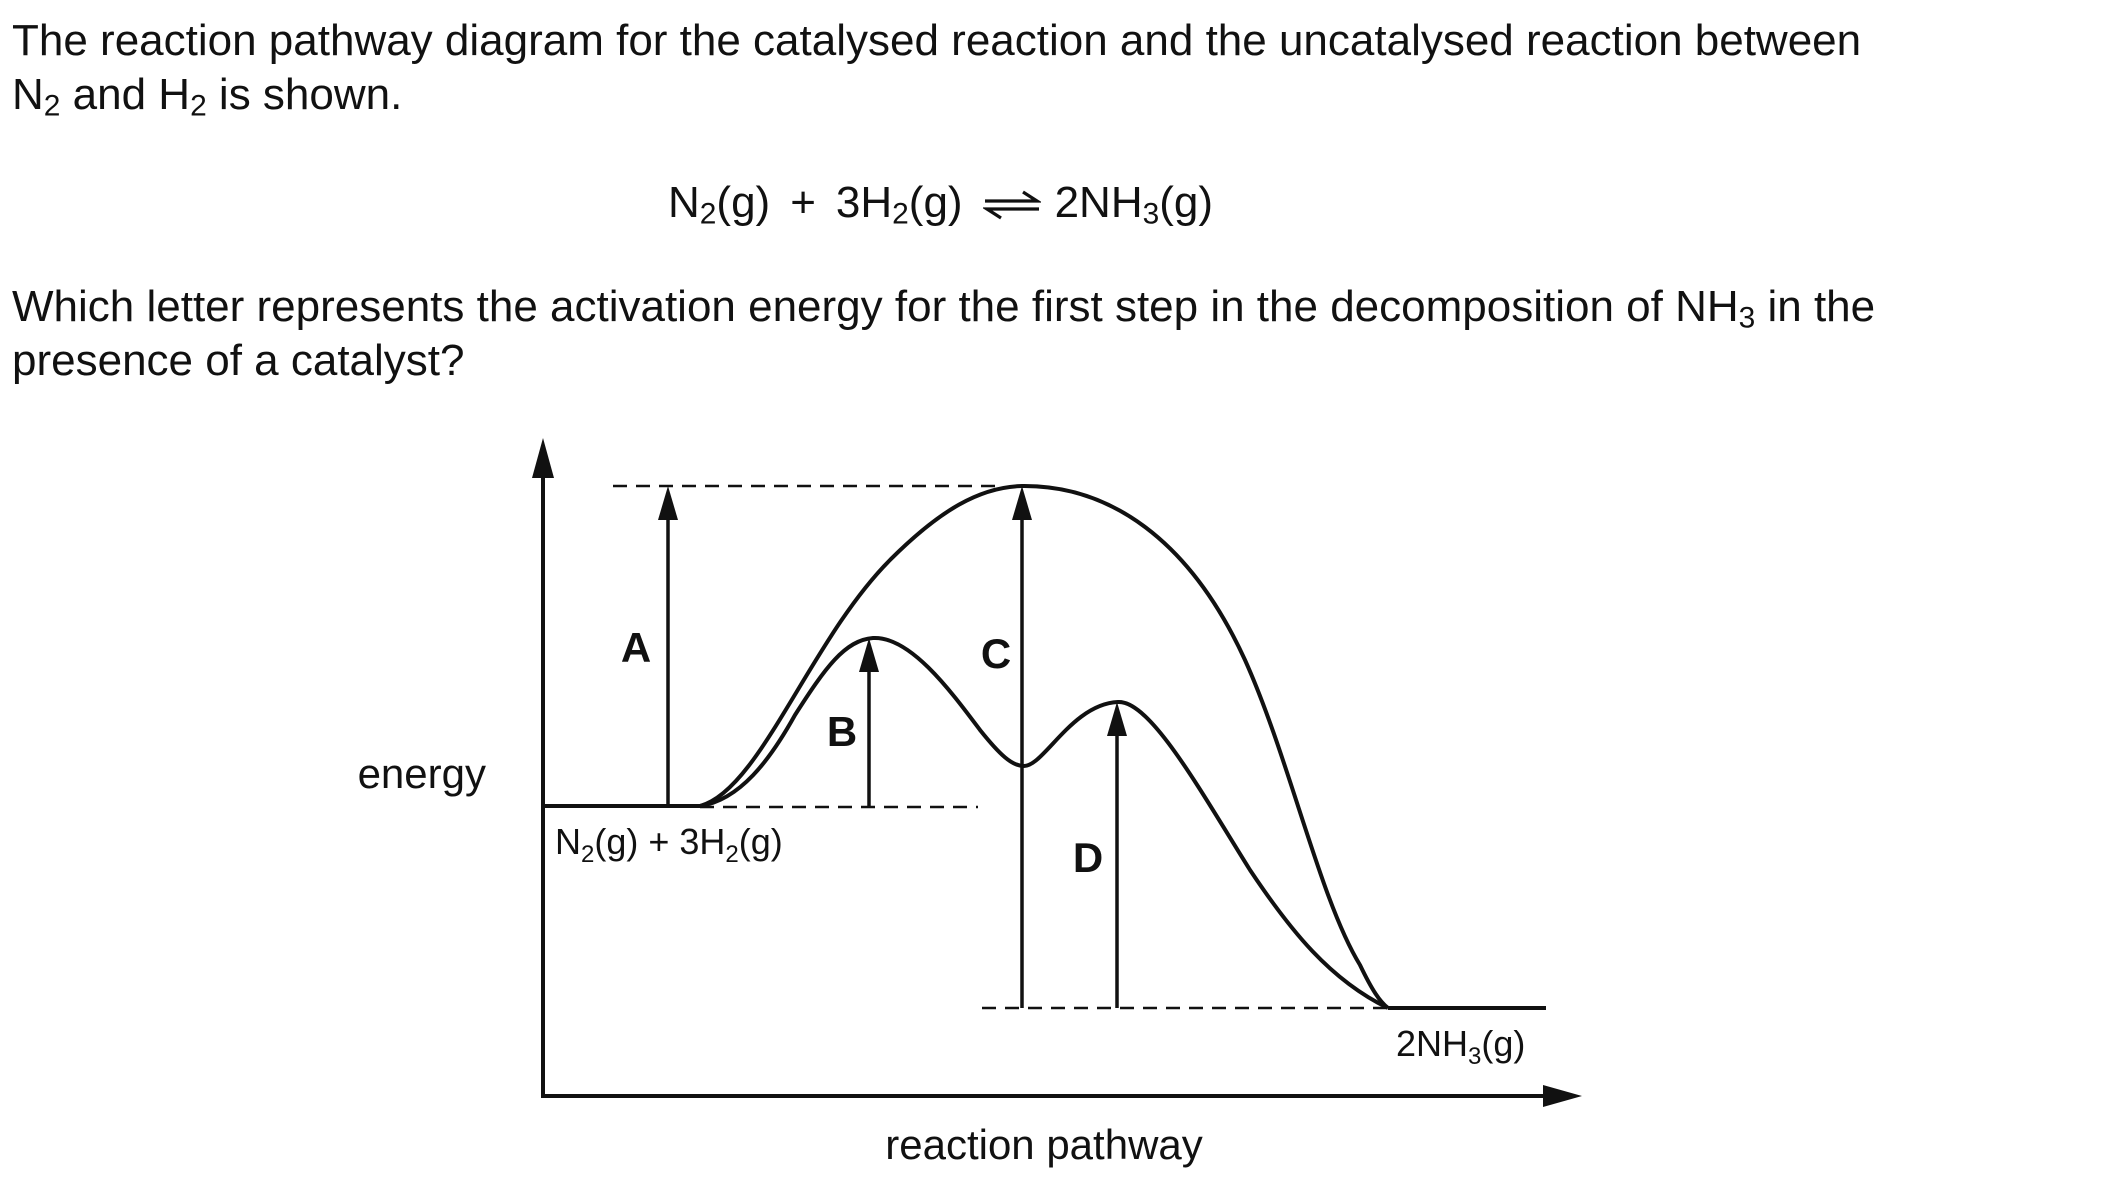 The height and width of the screenshot is (1177, 2101). I want to click on intro-and-h: and H, so click(125, 94).